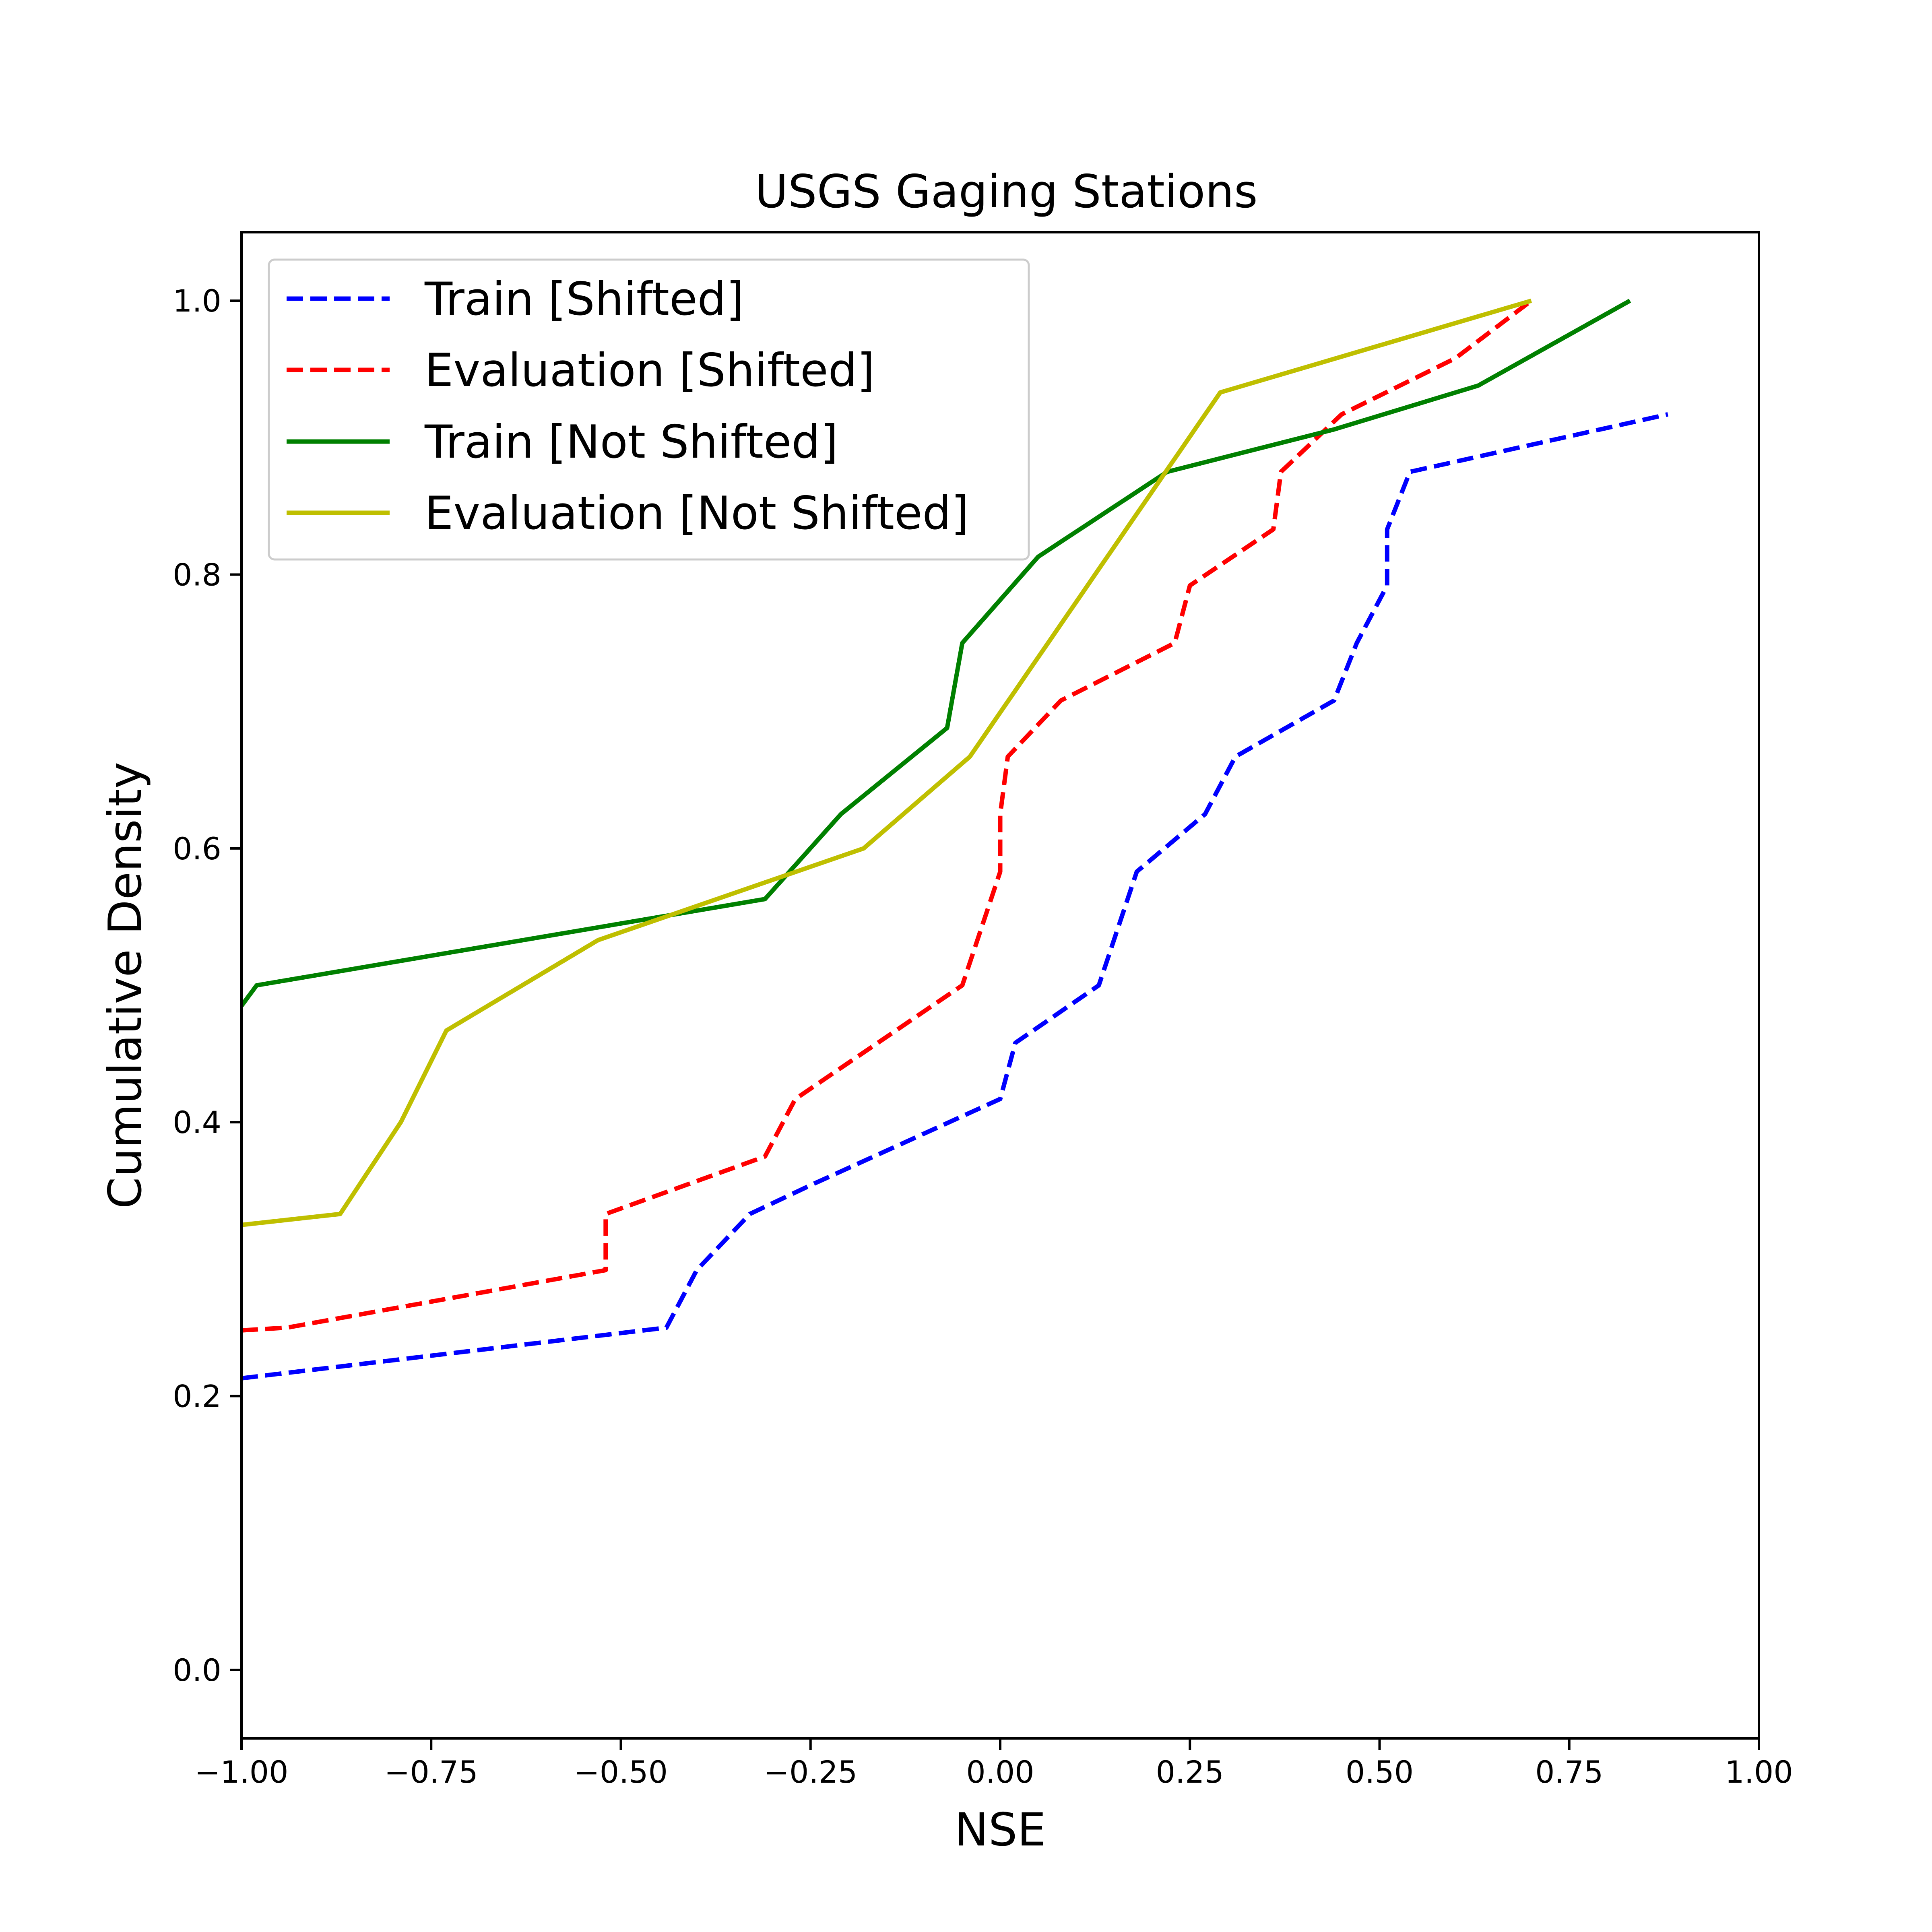 The height and width of the screenshot is (1932, 1932). I want to click on x-tick-label: −0.25, so click(810, 1772).